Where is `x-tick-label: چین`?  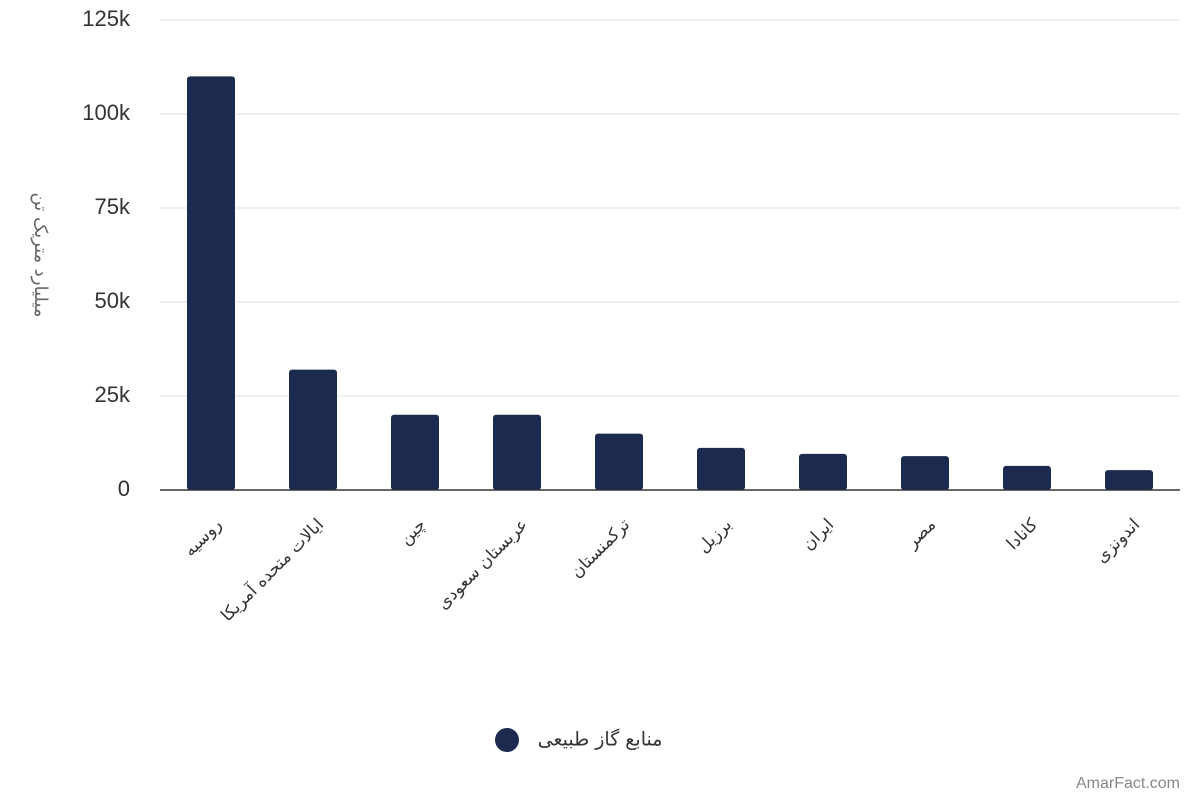 x-tick-label: چین is located at coordinates (413, 532).